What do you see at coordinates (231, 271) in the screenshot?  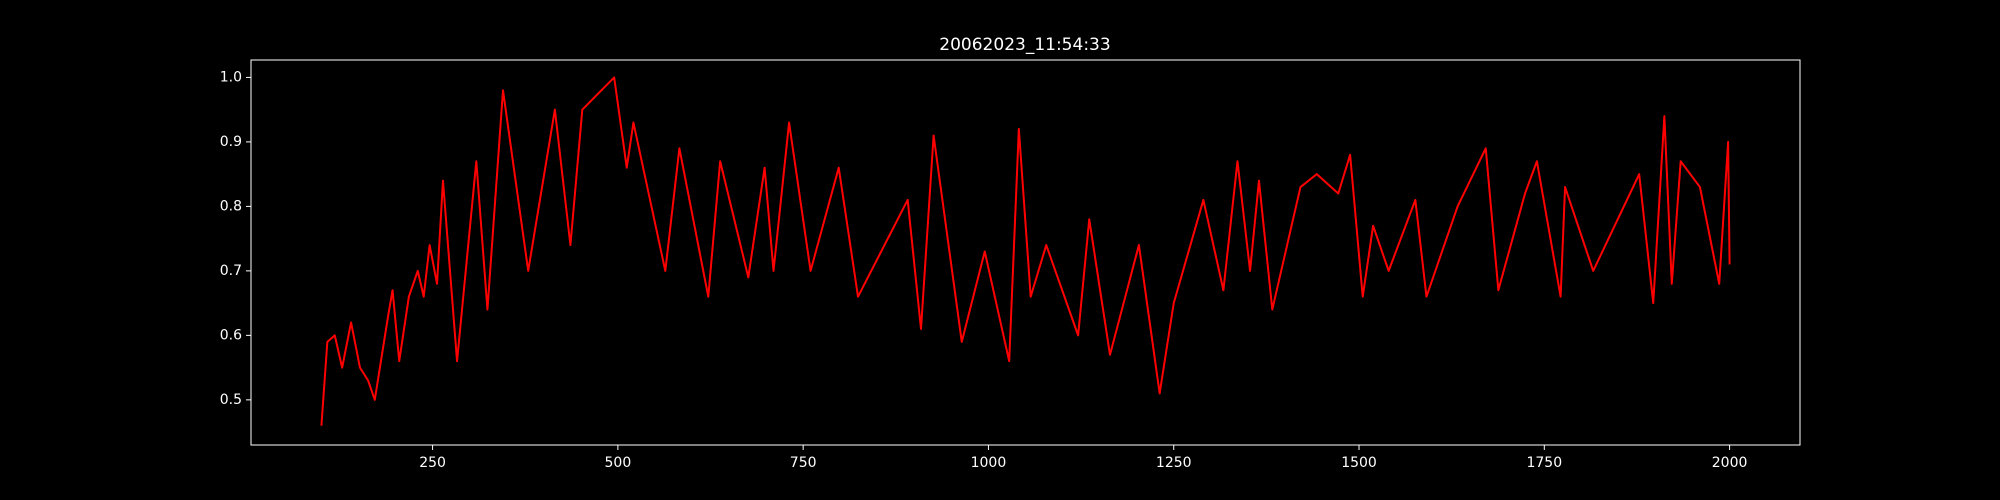 I see `y-tick-label: 0.7` at bounding box center [231, 271].